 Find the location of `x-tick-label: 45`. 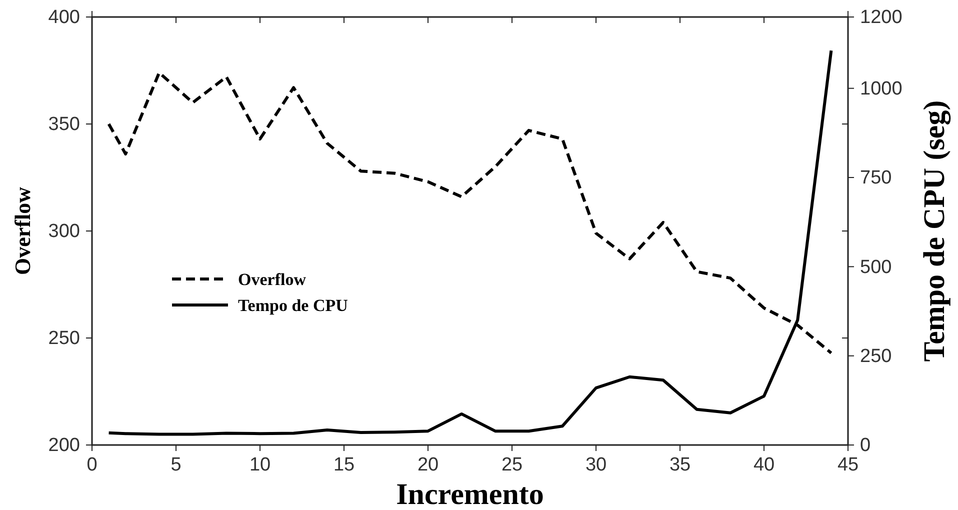

x-tick-label: 45 is located at coordinates (848, 465).